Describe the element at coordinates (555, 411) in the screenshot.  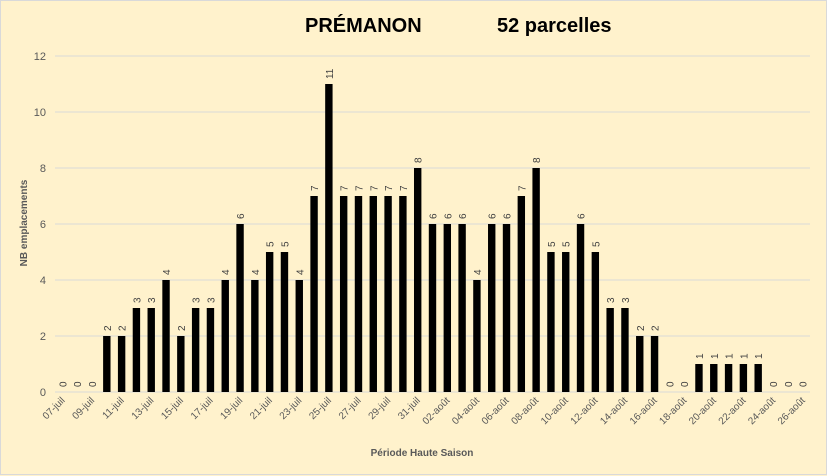
I see `x-tick-label: 10-août` at that location.